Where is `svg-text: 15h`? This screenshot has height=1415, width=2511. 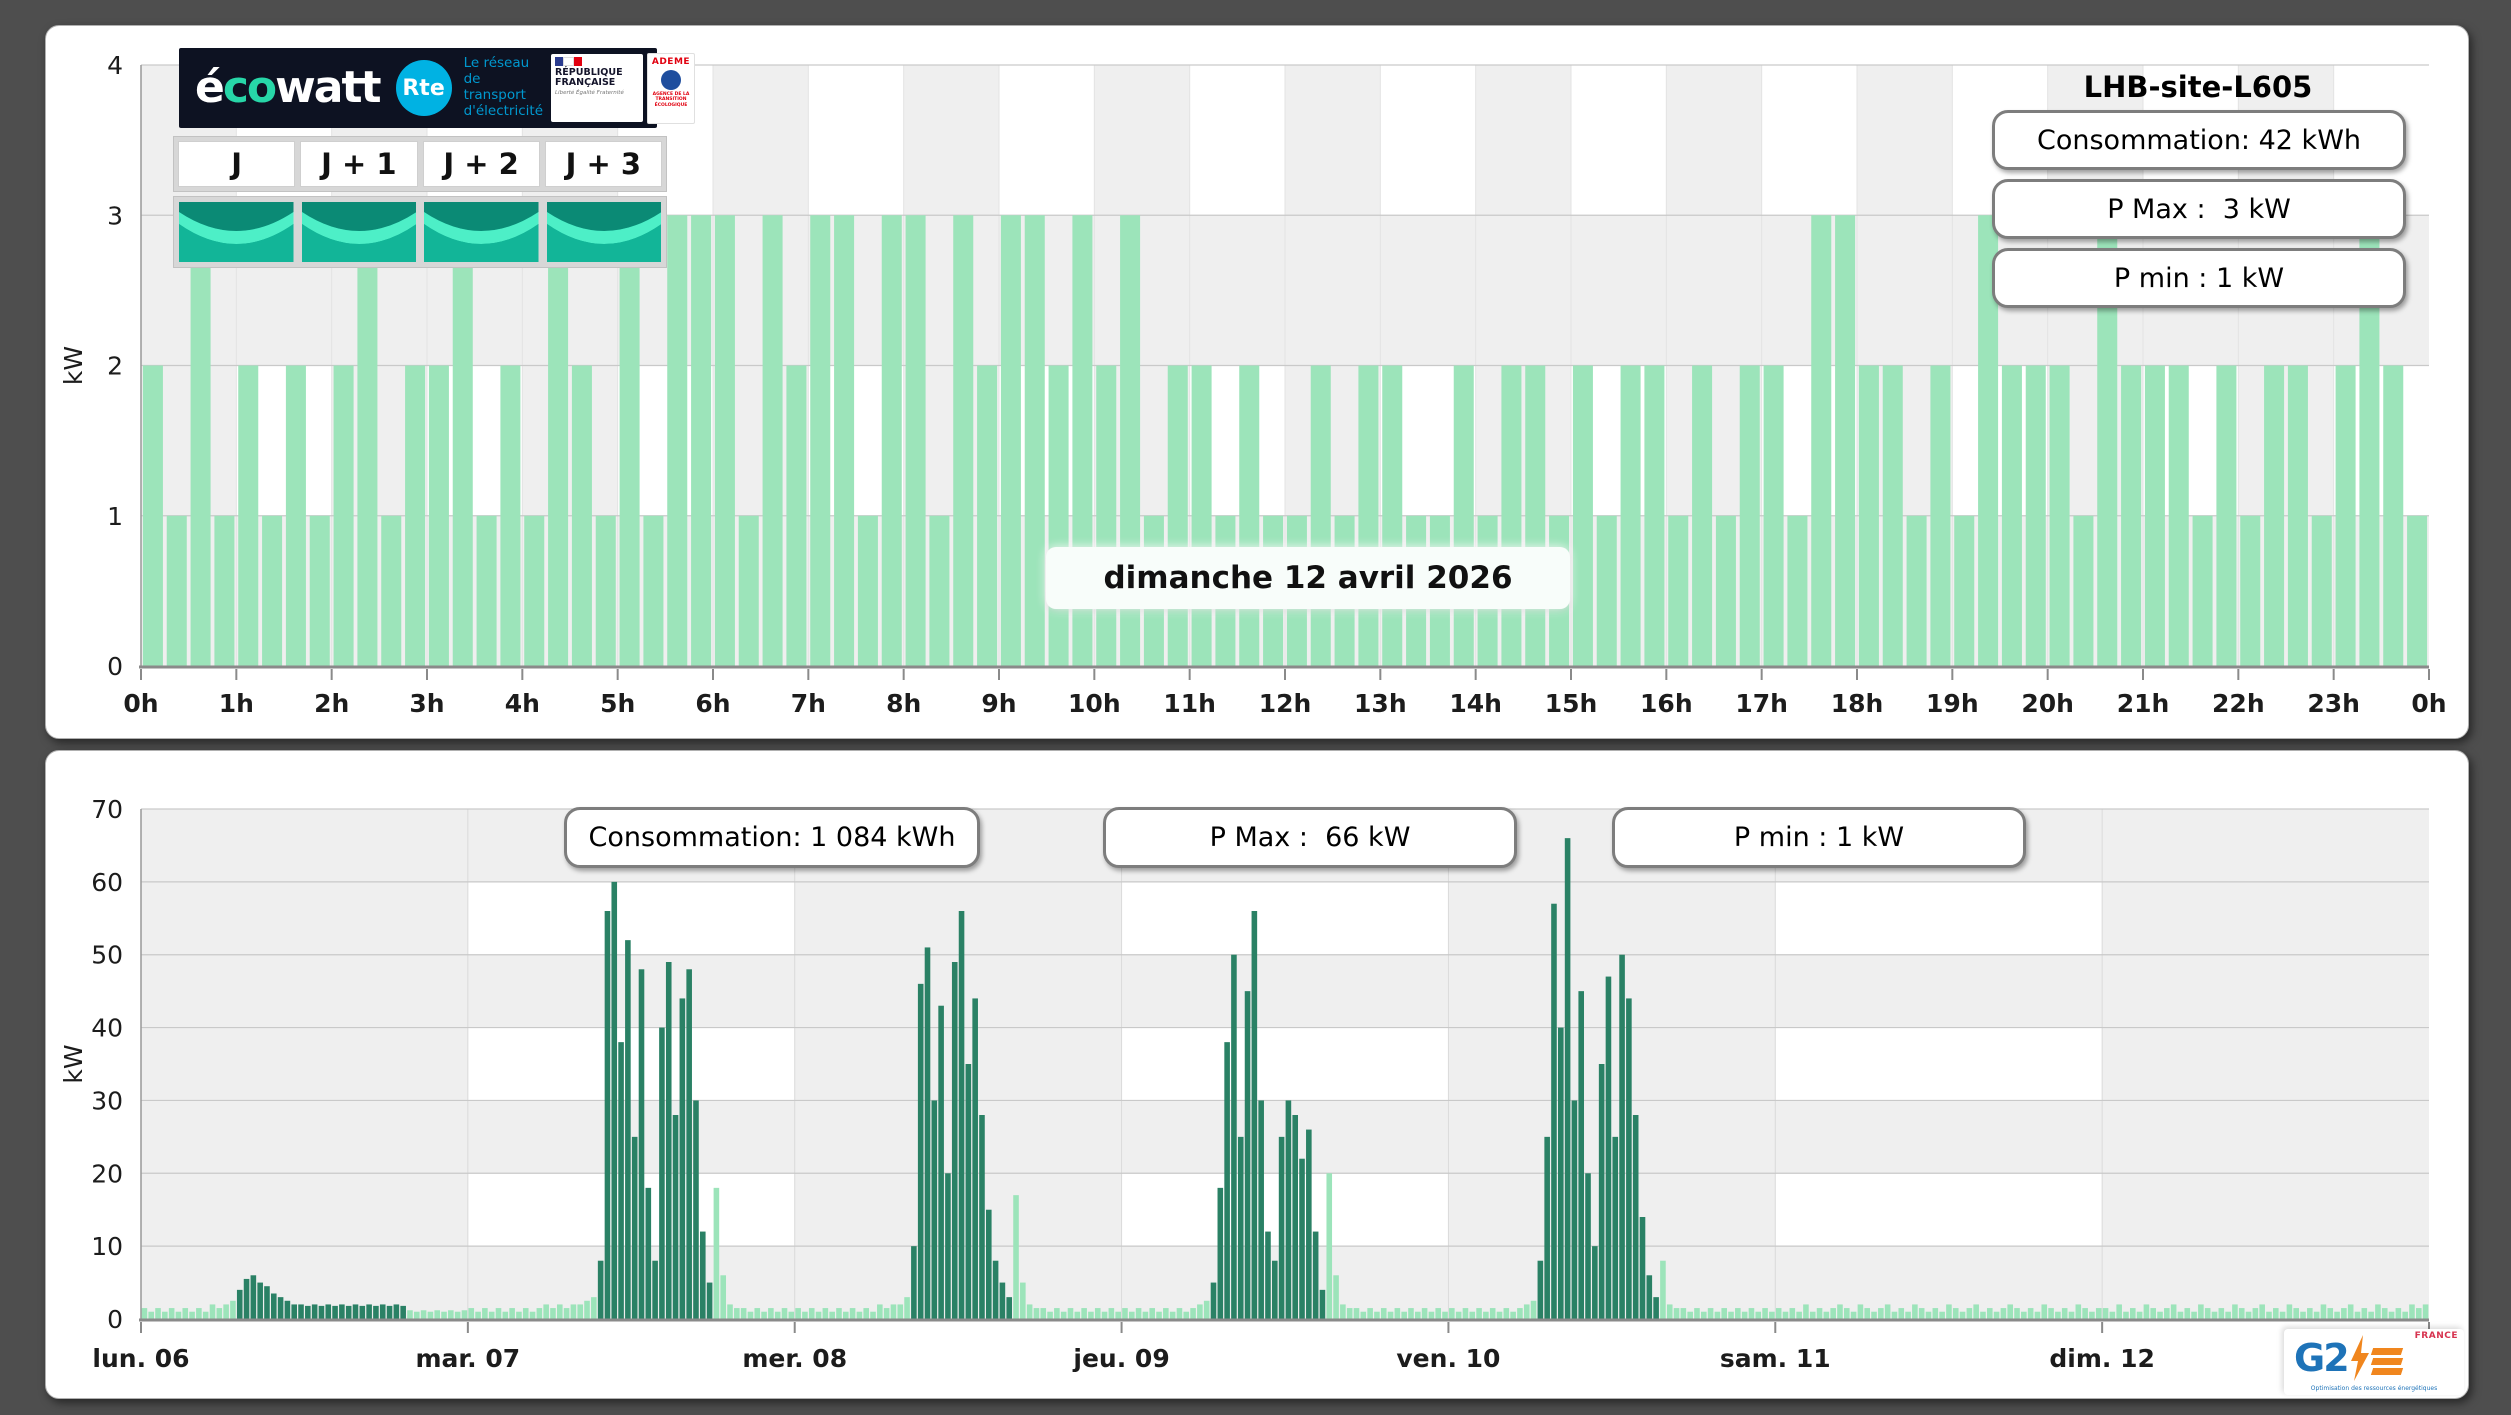 svg-text: 15h is located at coordinates (1571, 703).